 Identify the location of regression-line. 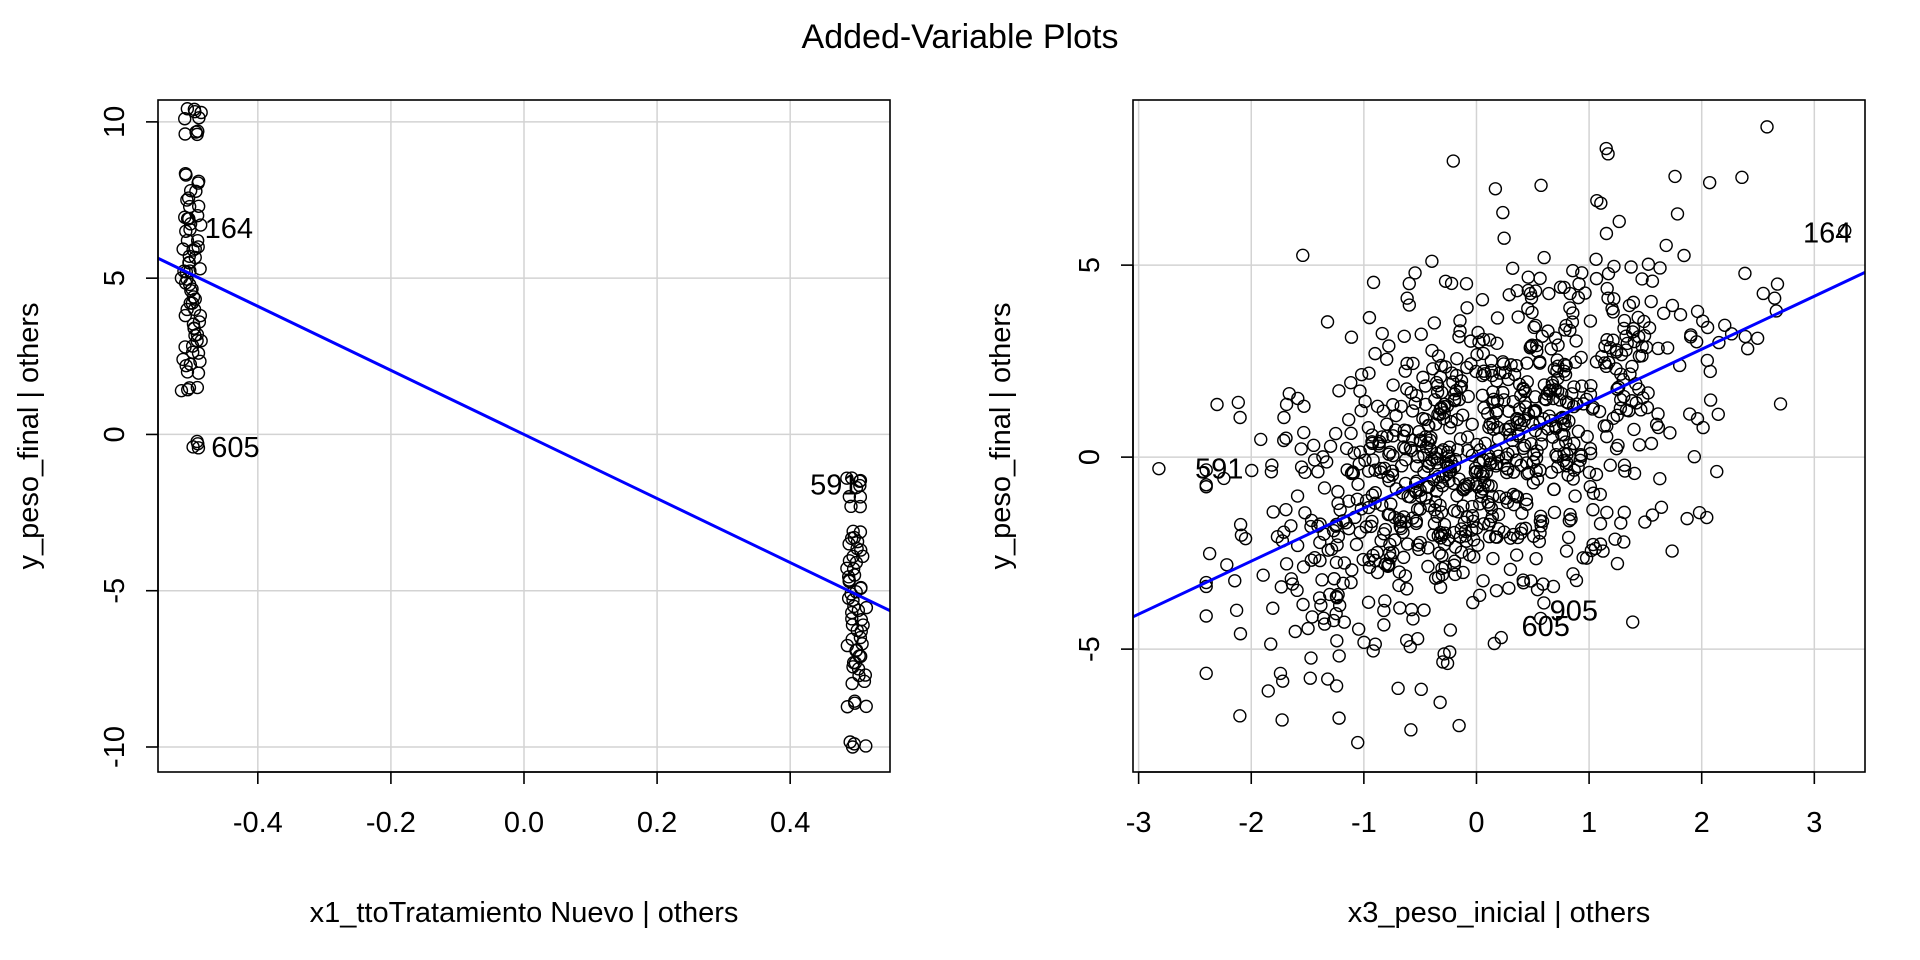
(1499, 445).